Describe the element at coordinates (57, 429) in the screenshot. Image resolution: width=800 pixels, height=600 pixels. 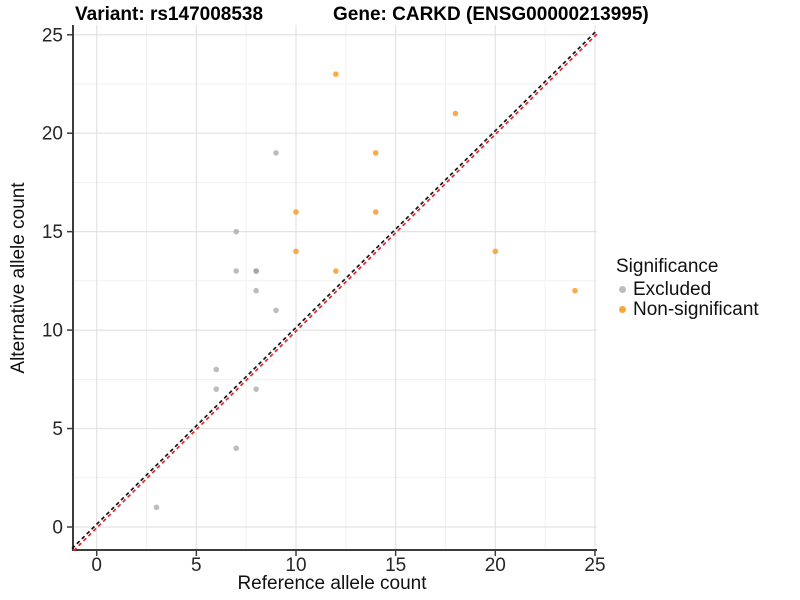
I see `y-tick-label: 5` at that location.